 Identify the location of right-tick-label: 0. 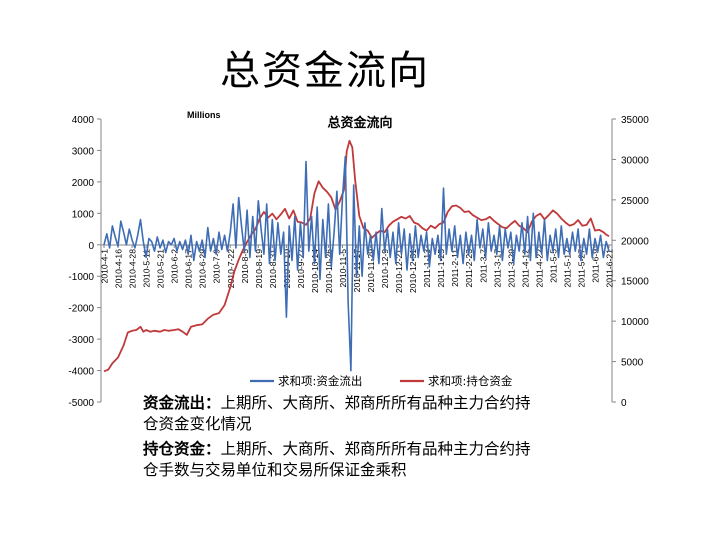
(624, 403).